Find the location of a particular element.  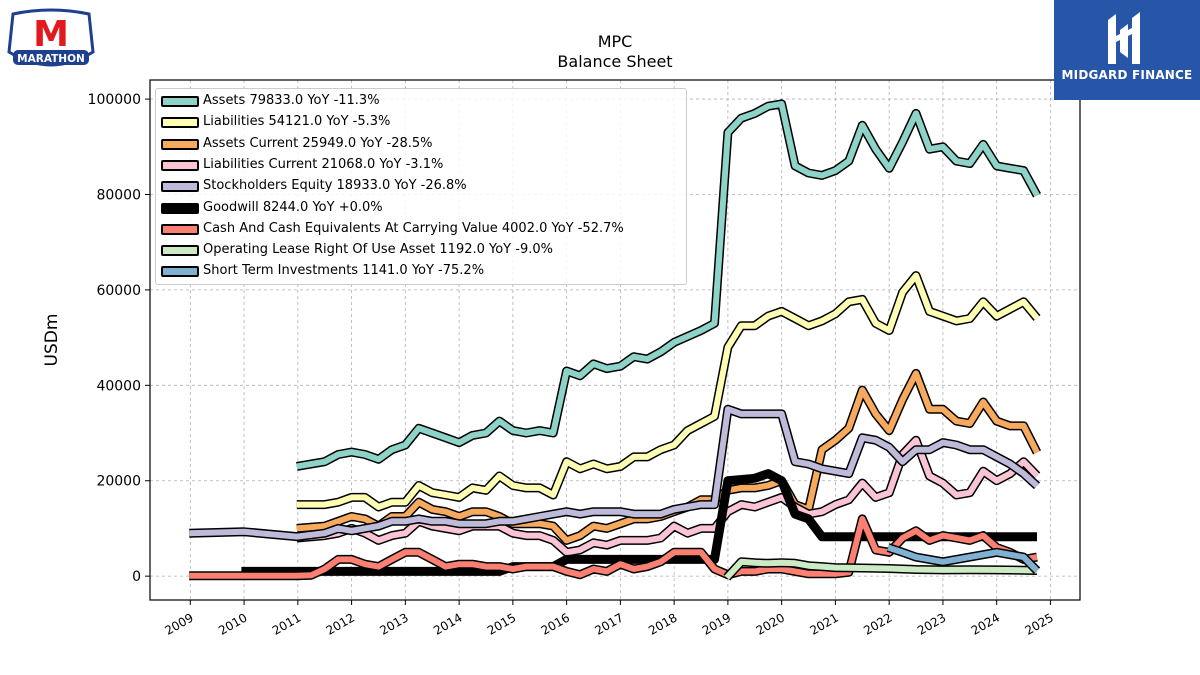

y-tick-label: 40000 is located at coordinates (118, 386).